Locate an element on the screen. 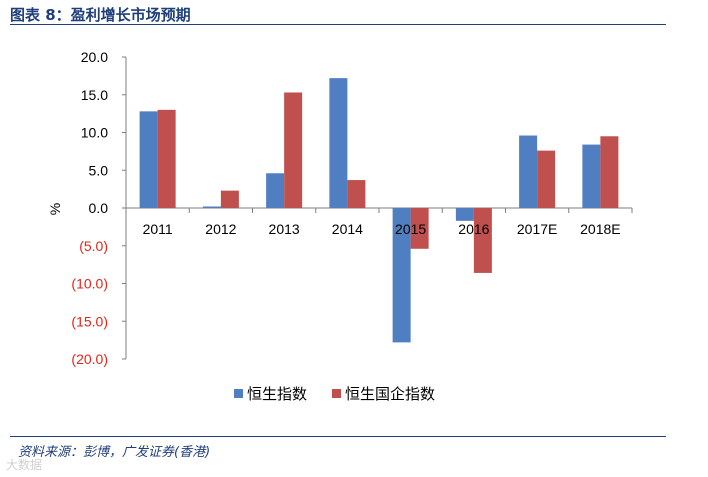  bar-series-1-2016 is located at coordinates (464, 214).